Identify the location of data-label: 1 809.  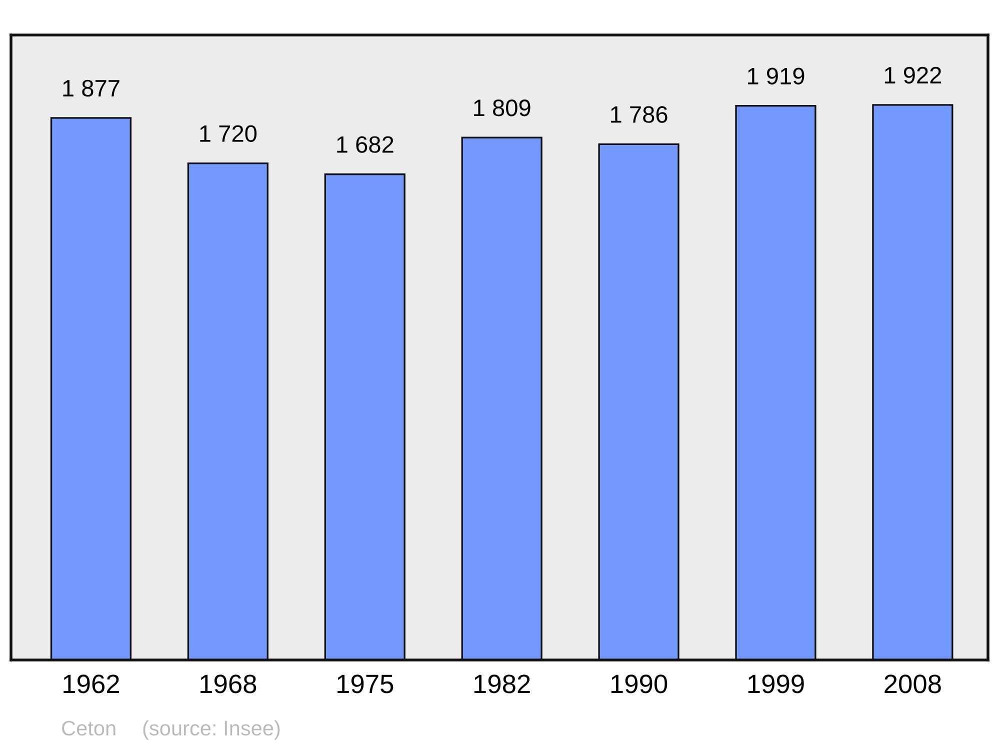
(502, 108).